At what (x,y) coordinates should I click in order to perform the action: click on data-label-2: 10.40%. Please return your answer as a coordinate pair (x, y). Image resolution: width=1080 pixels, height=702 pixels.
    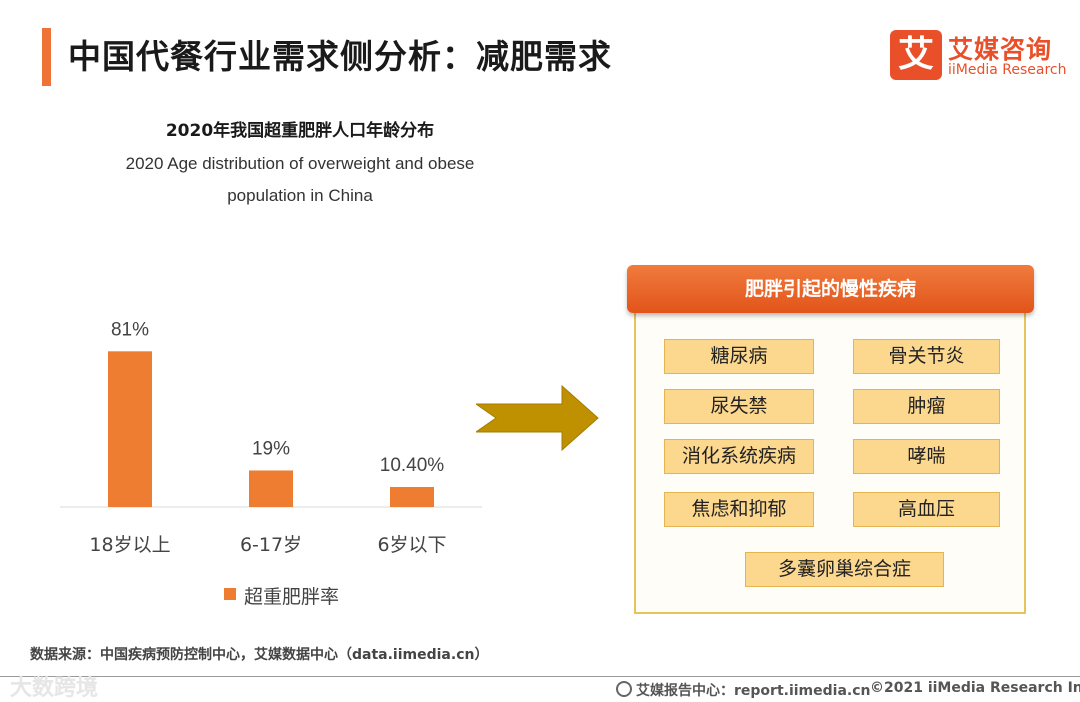
    Looking at the image, I should click on (412, 465).